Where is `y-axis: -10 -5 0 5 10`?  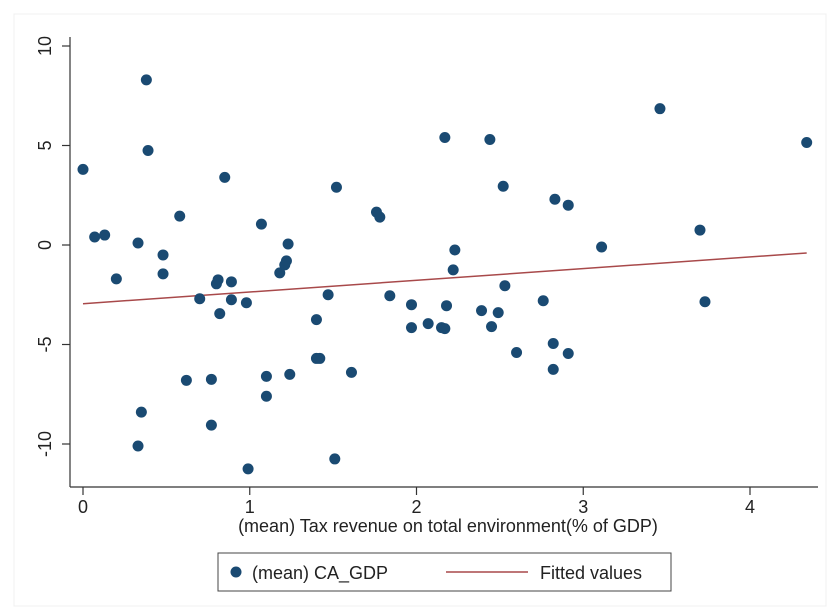 y-axis: -10 -5 0 5 10 is located at coordinates (53, 261).